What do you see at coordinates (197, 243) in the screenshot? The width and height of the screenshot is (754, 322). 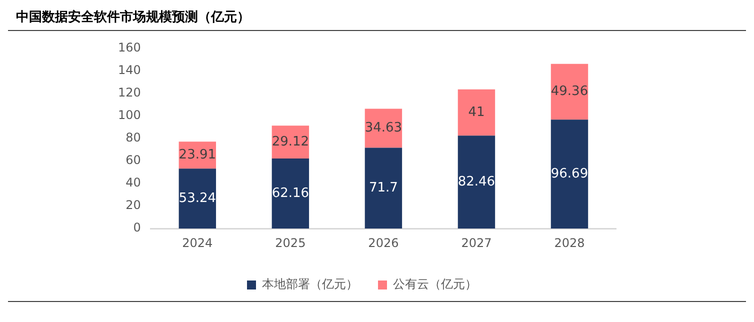 I see `x-tick-label: 2024` at bounding box center [197, 243].